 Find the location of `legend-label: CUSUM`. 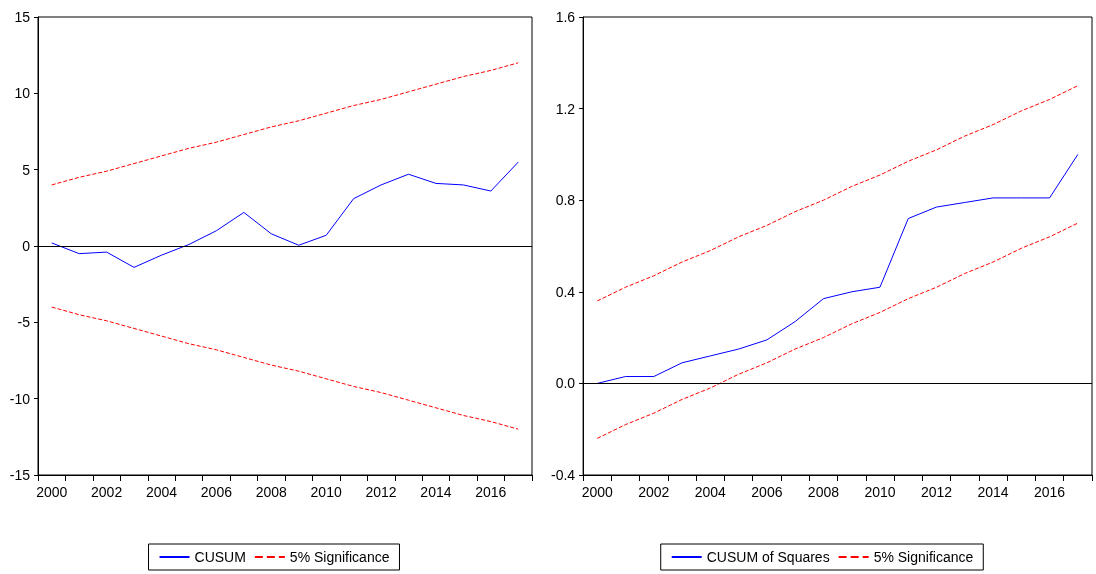

legend-label: CUSUM is located at coordinates (220, 557).